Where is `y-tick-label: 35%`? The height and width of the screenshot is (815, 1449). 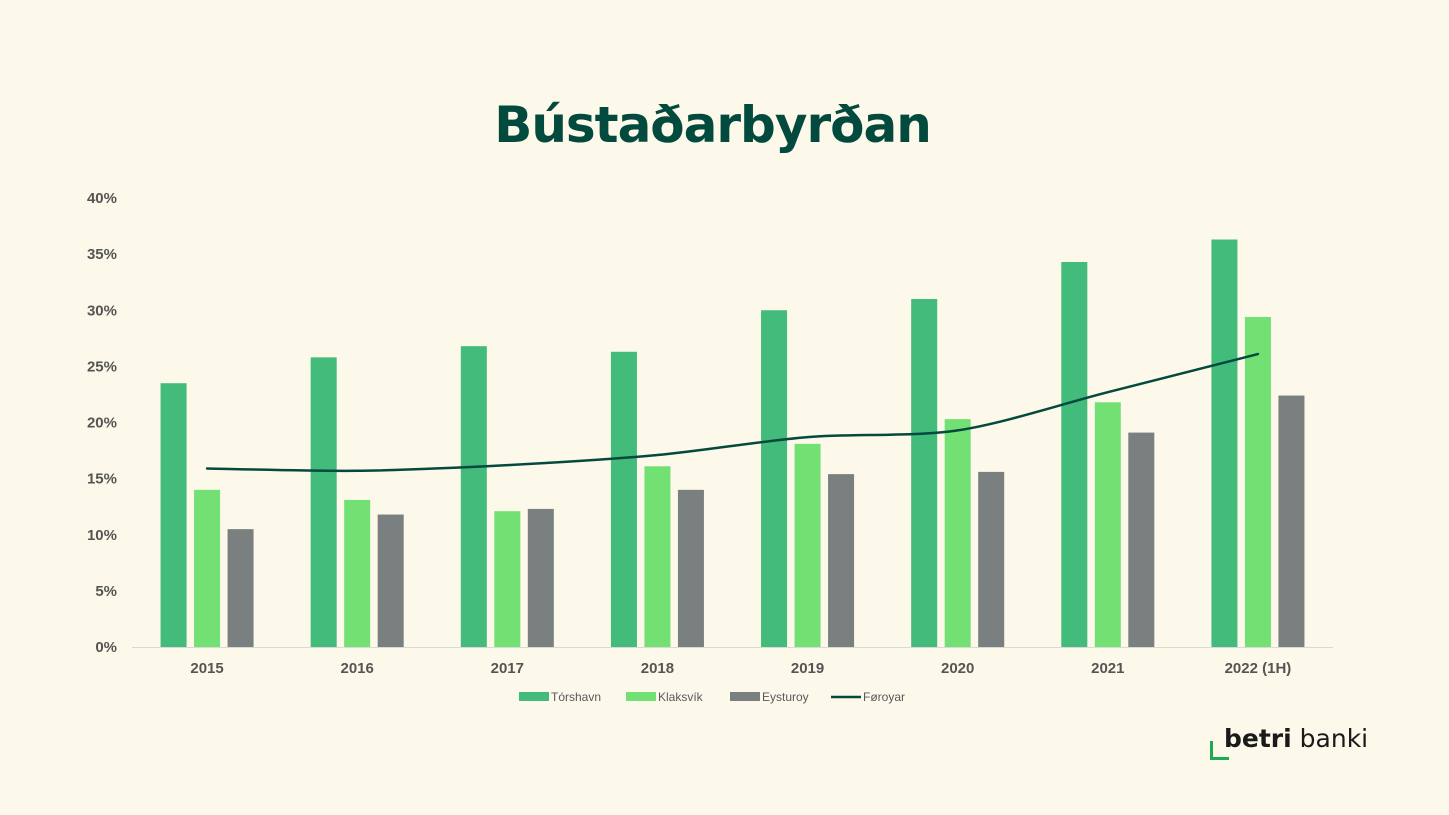 y-tick-label: 35% is located at coordinates (102, 254).